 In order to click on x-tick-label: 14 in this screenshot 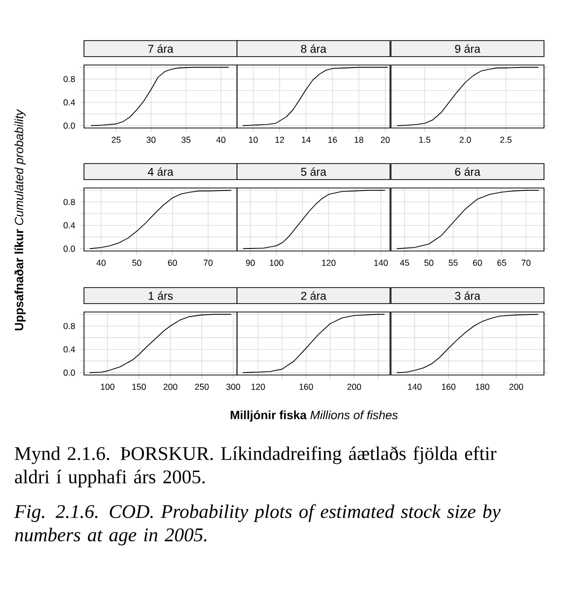, I will do `click(306, 139)`.